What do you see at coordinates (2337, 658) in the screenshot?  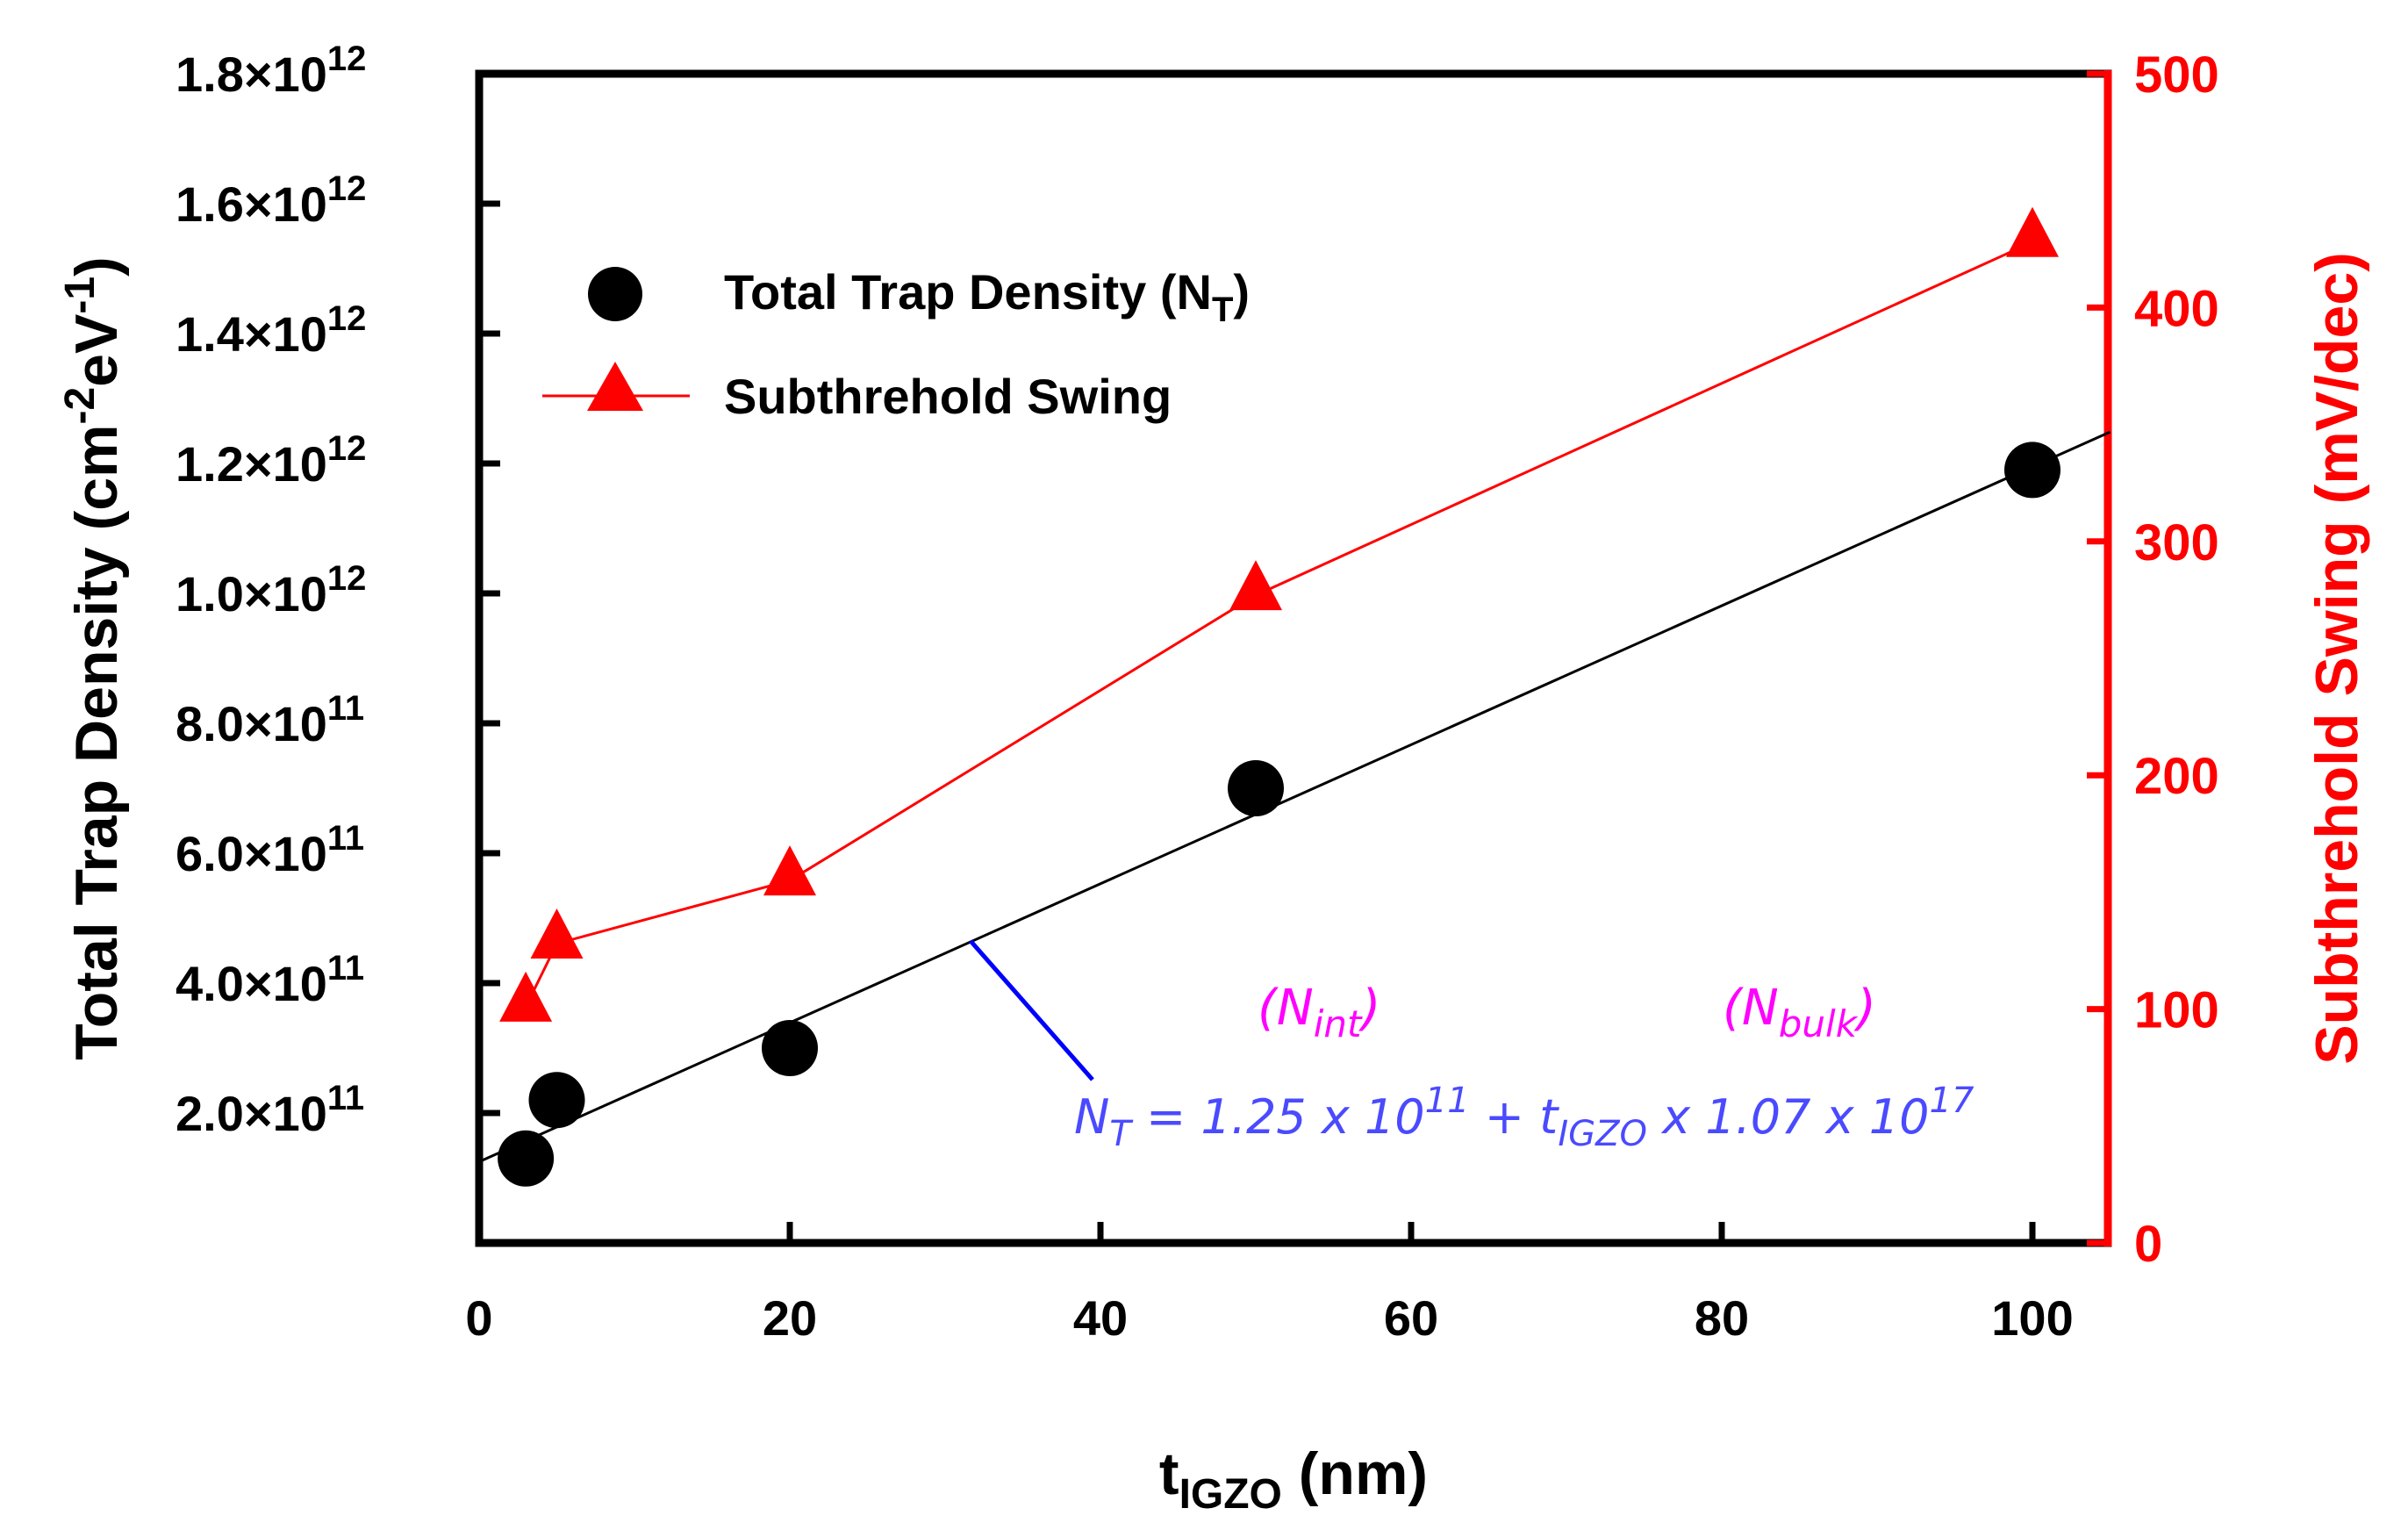 I see `y-right-axis-title: Subthrehold Swing (mV/dec)` at bounding box center [2337, 658].